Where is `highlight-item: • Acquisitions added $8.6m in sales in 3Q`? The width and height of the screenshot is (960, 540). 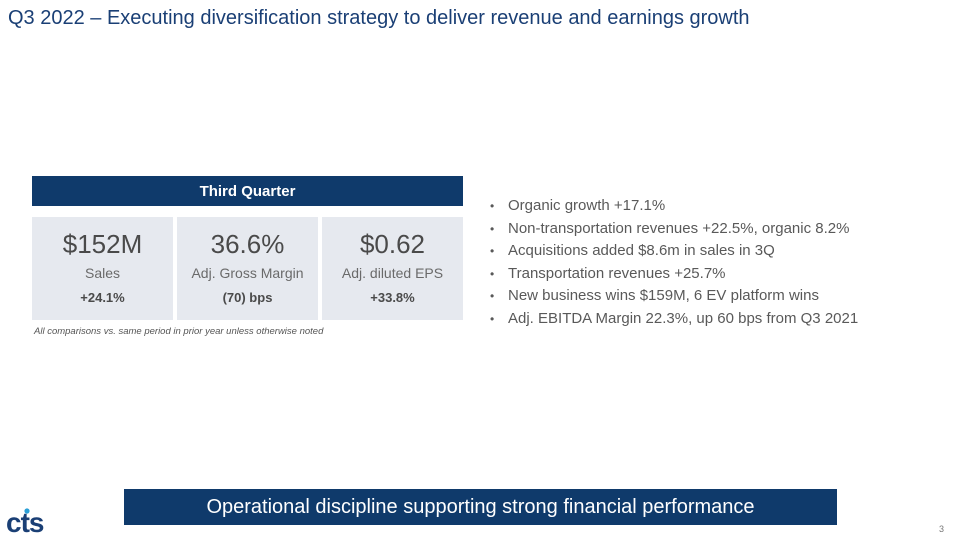 highlight-item: • Acquisitions added $8.6m in sales in 3Q is located at coordinates (674, 251).